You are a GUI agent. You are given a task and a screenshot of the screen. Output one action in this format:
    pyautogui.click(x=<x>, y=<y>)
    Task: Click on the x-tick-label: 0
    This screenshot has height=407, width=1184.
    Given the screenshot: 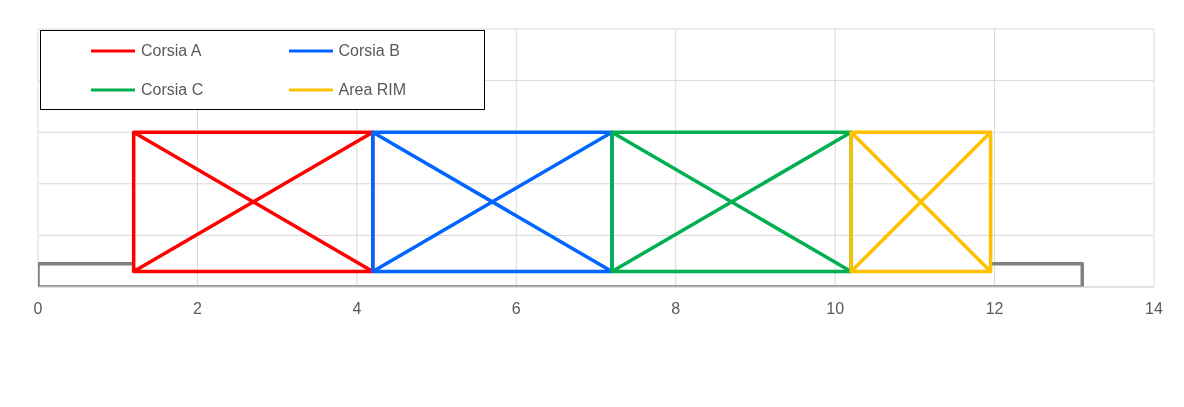 What is the action you would take?
    pyautogui.click(x=38, y=309)
    